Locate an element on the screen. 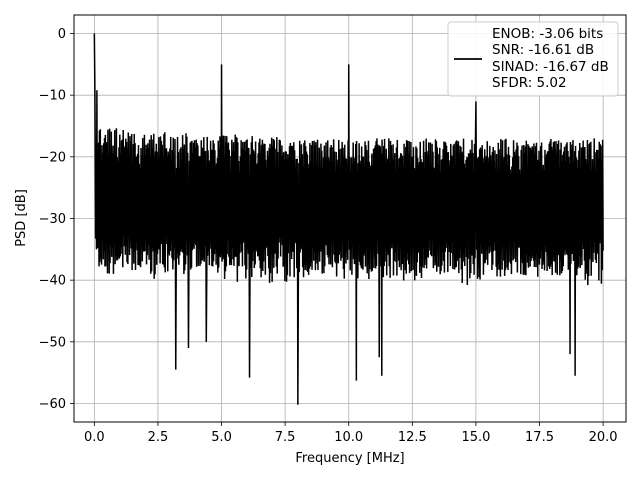 The width and height of the screenshot is (640, 480). y-tick-label: −20 is located at coordinates (52, 157).